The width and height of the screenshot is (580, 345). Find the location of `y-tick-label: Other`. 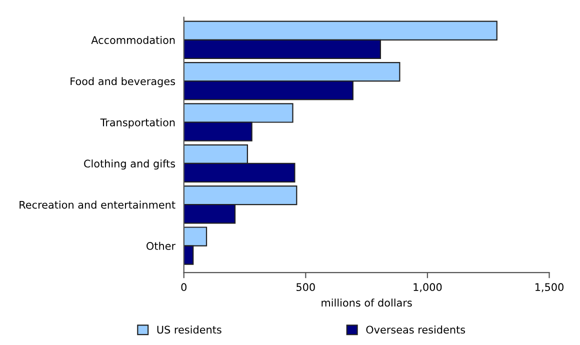

y-tick-label: Other is located at coordinates (161, 246).